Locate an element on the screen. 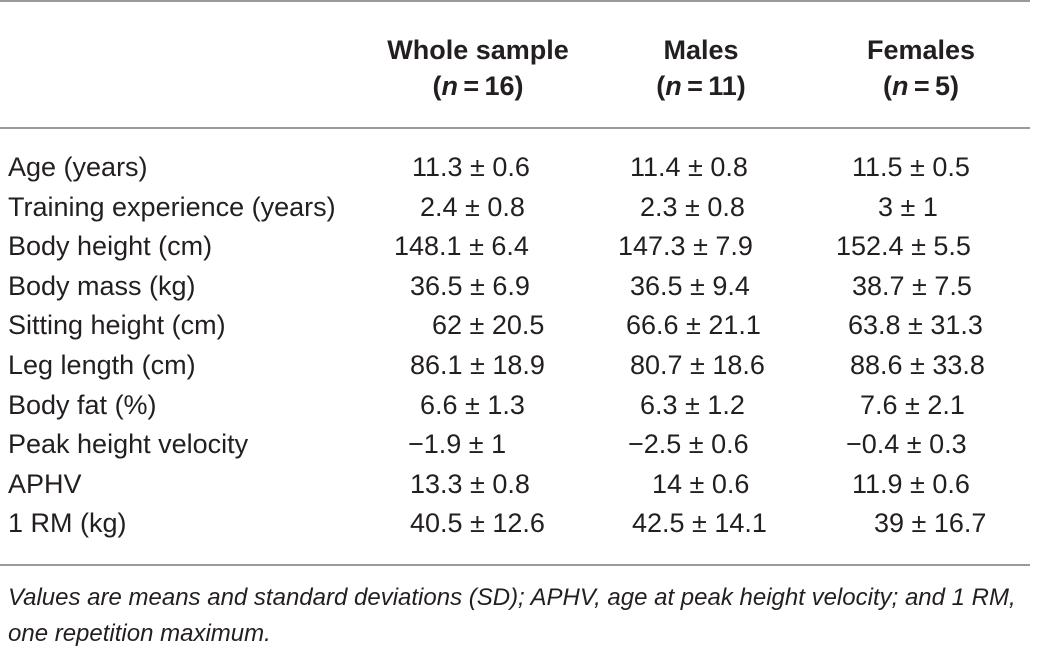 This screenshot has height=658, width=1038. males-value: 66.6 ± 21.1 is located at coordinates (693, 325).